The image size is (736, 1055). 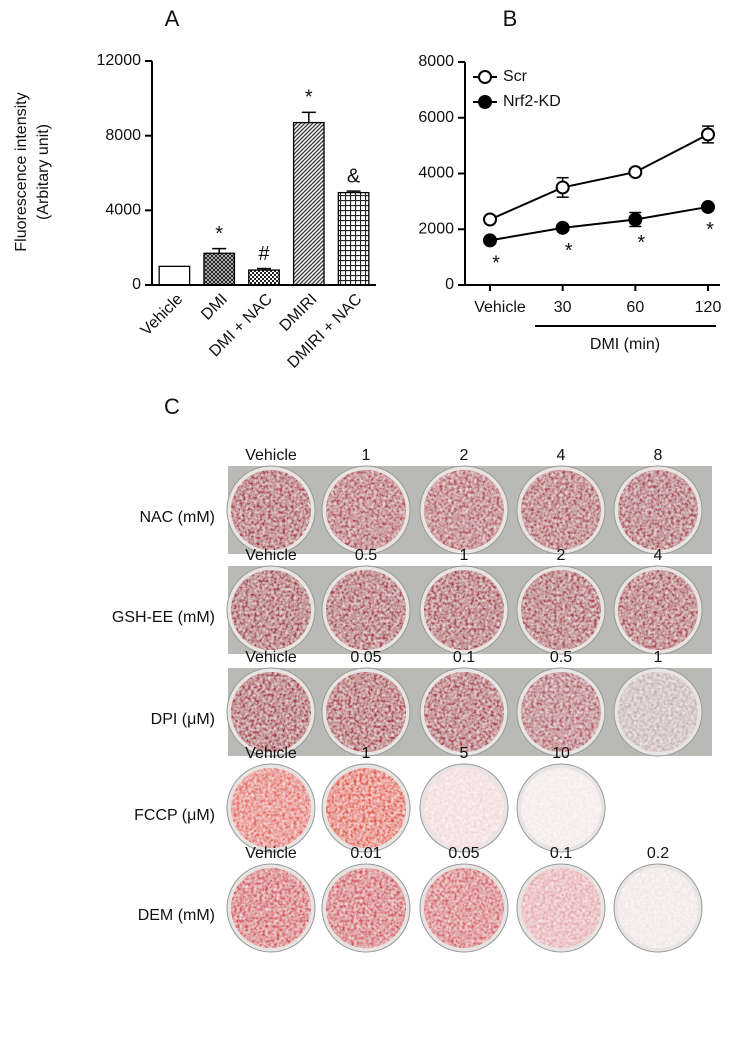 I want to click on column-label: 10, so click(x=561, y=753).